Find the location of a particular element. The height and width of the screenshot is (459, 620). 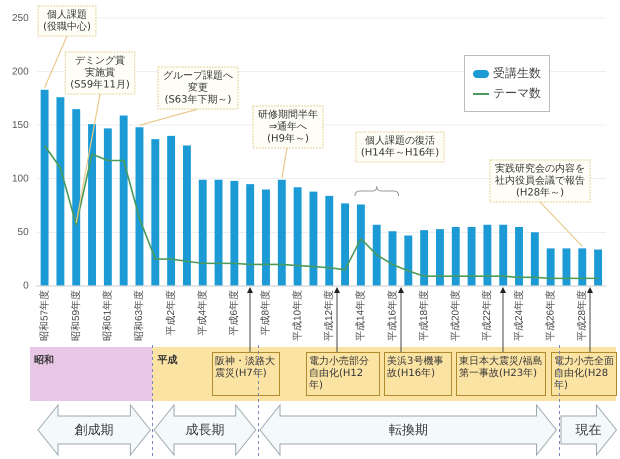

y-tick-label: 250 is located at coordinates (21, 18).